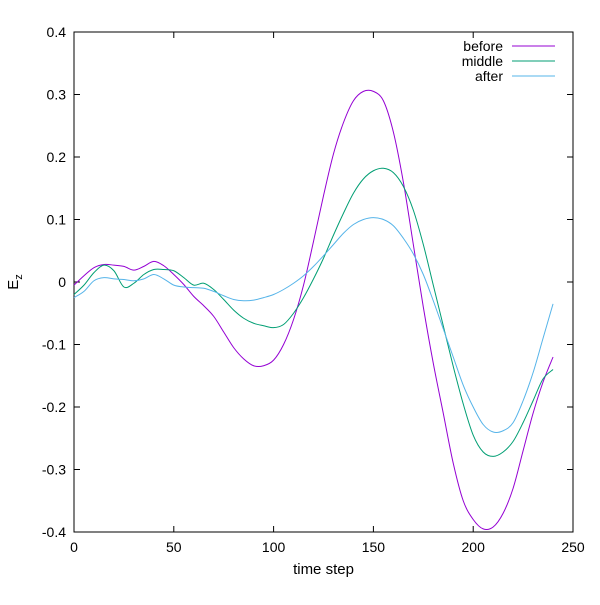  Describe the element at coordinates (57, 157) in the screenshot. I see `y-tick-label: 0.2` at that location.